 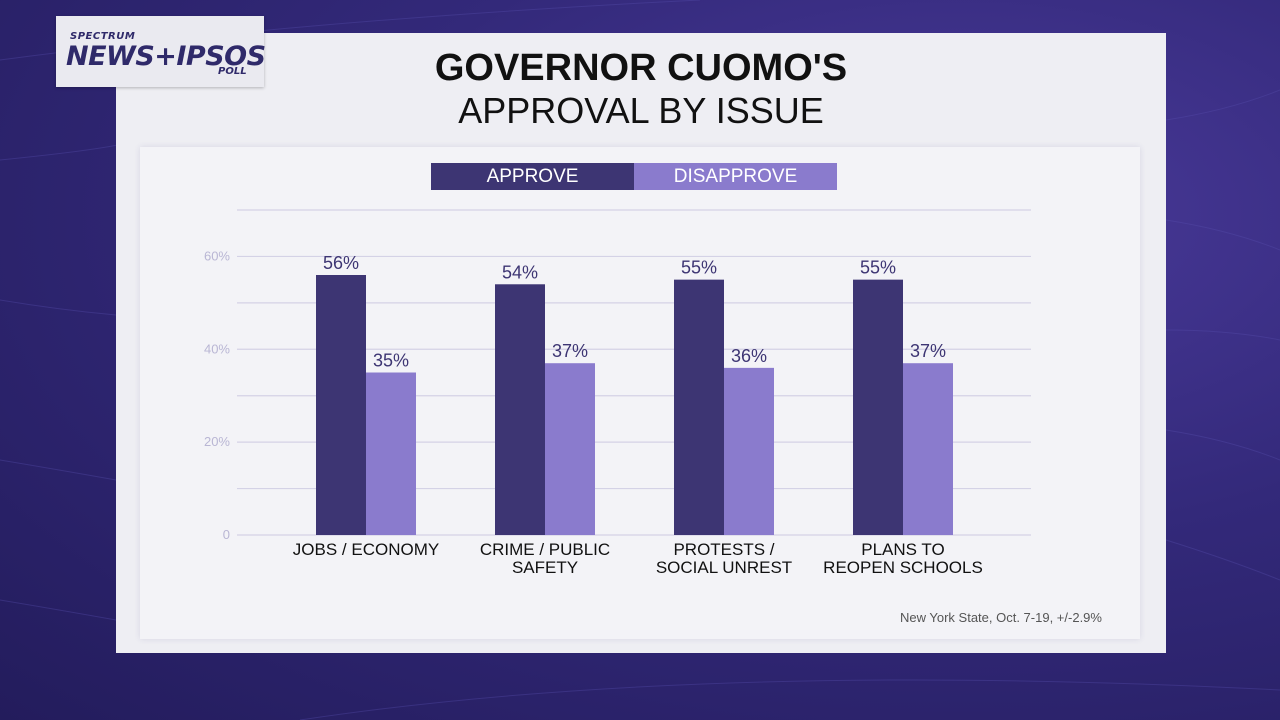 I want to click on y-tick-label: 60%, so click(x=217, y=255).